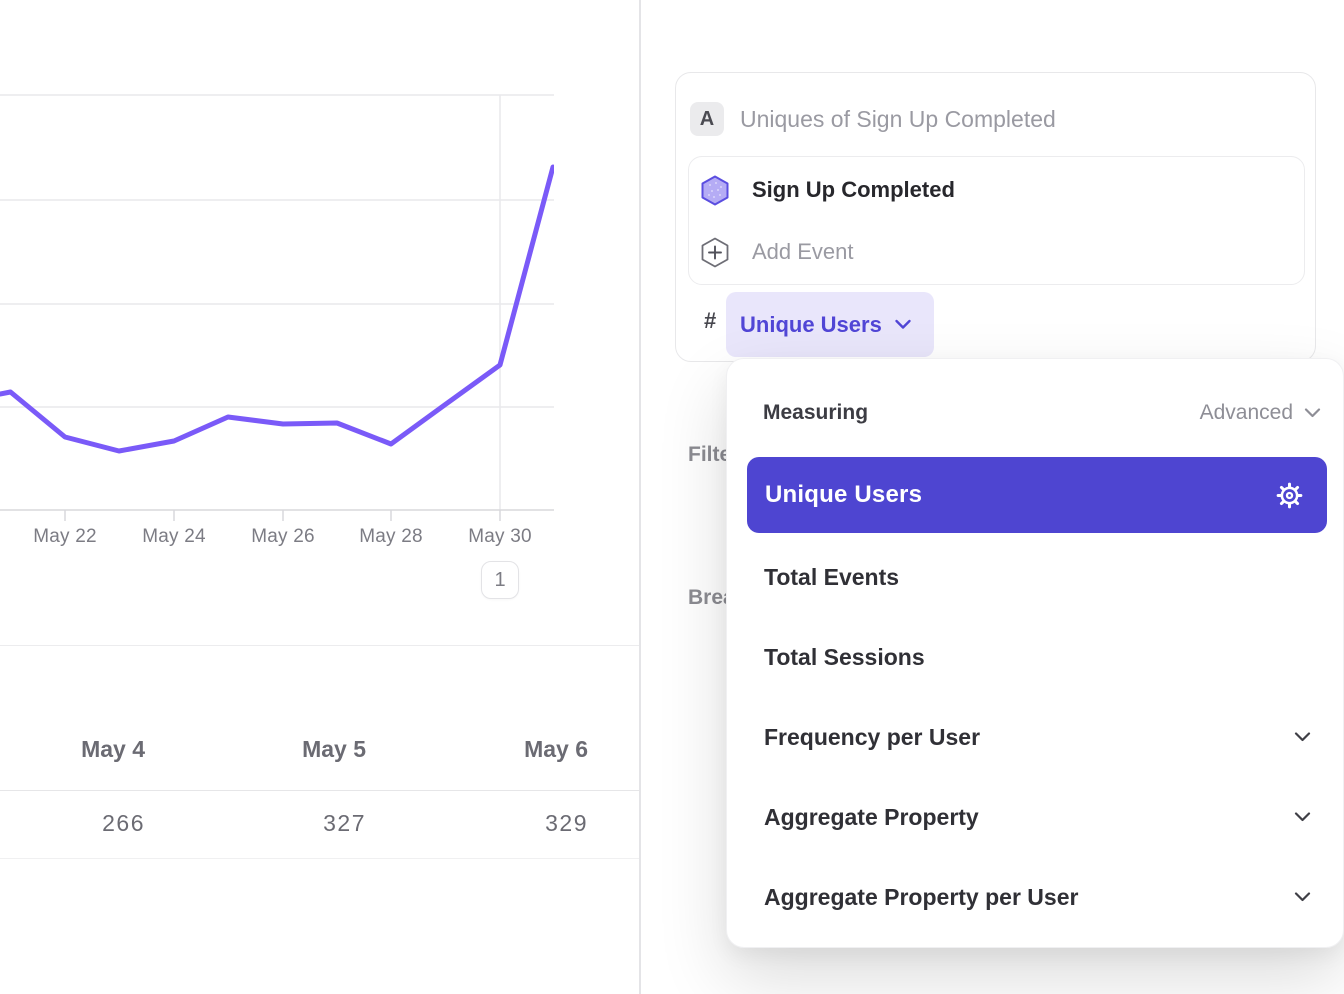 The width and height of the screenshot is (1344, 994). I want to click on measuring-mode-selector: Advanced, so click(1260, 413).